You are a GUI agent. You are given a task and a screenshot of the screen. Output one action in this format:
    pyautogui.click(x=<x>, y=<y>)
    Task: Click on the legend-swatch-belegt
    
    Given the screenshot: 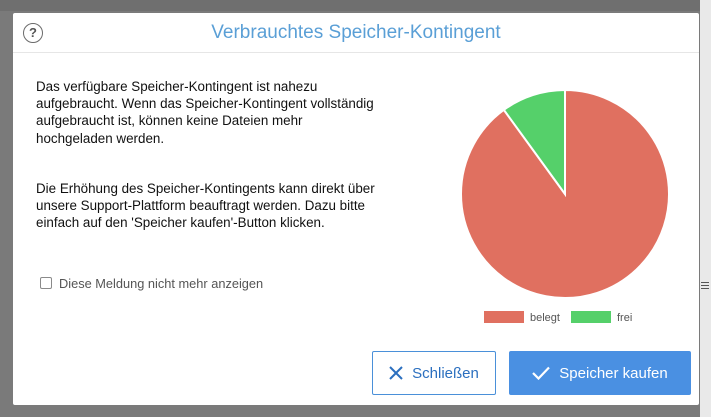 What is the action you would take?
    pyautogui.click(x=504, y=317)
    